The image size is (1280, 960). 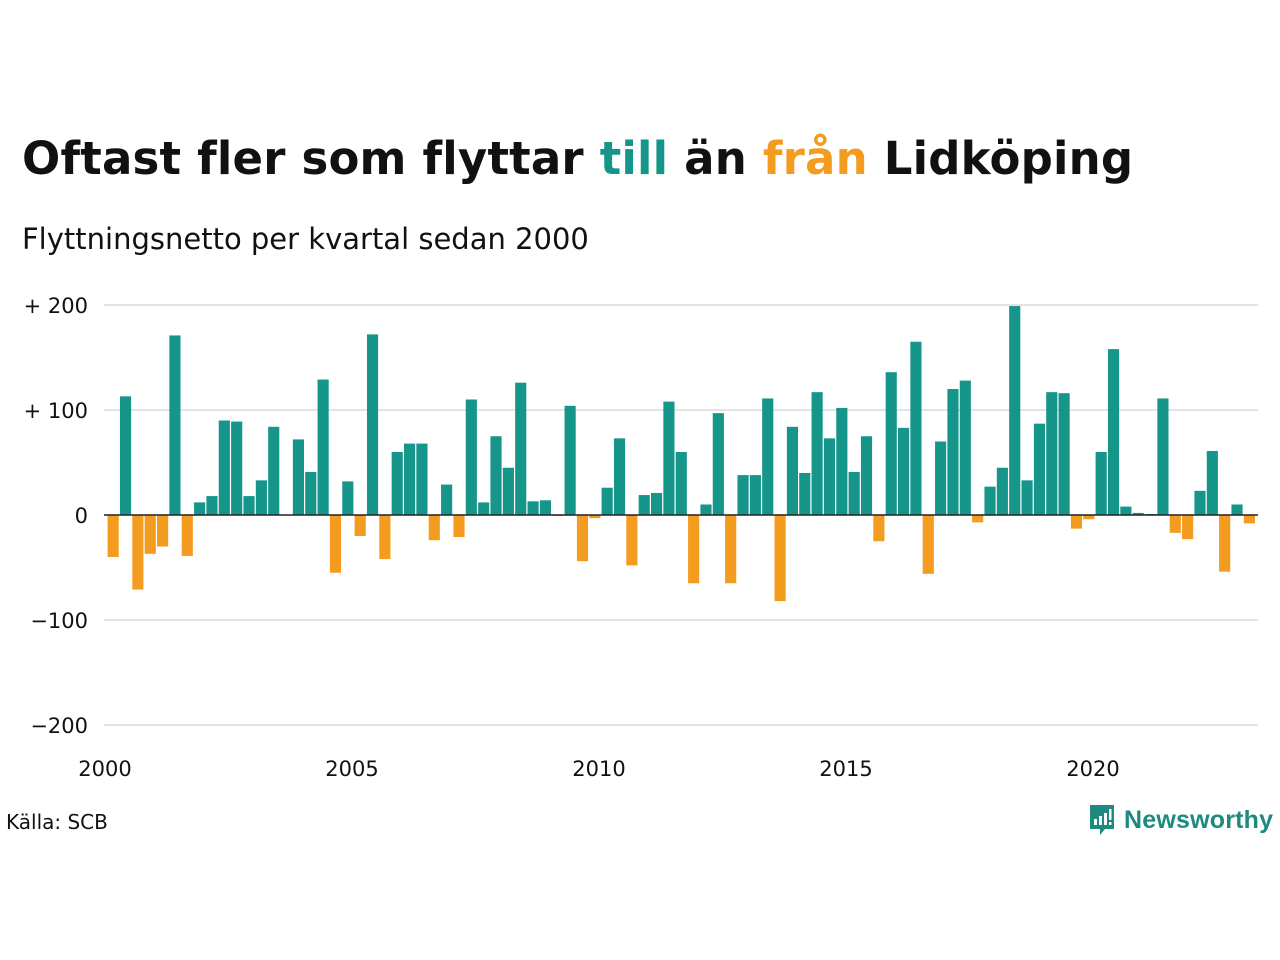 What do you see at coordinates (953, 452) in the screenshot?
I see `bar-2017-k1` at bounding box center [953, 452].